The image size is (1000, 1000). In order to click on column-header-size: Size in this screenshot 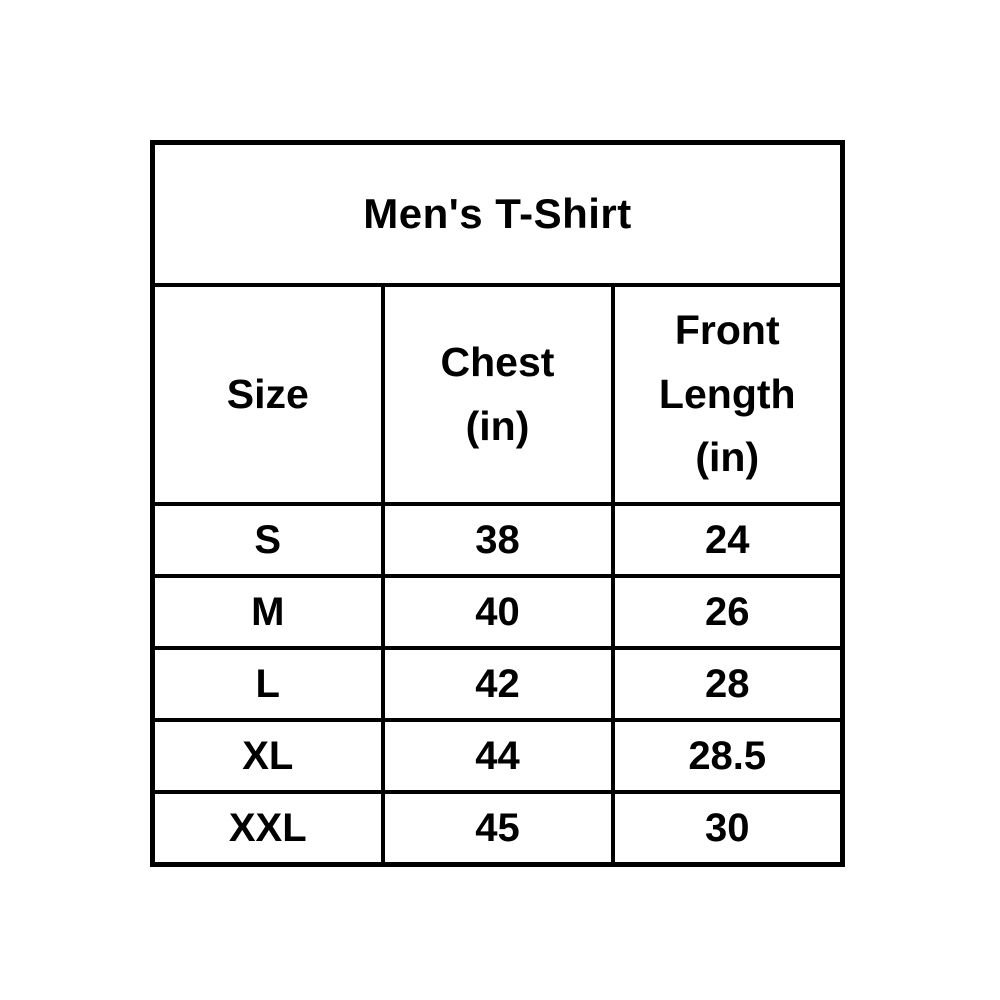, I will do `click(267, 394)`.